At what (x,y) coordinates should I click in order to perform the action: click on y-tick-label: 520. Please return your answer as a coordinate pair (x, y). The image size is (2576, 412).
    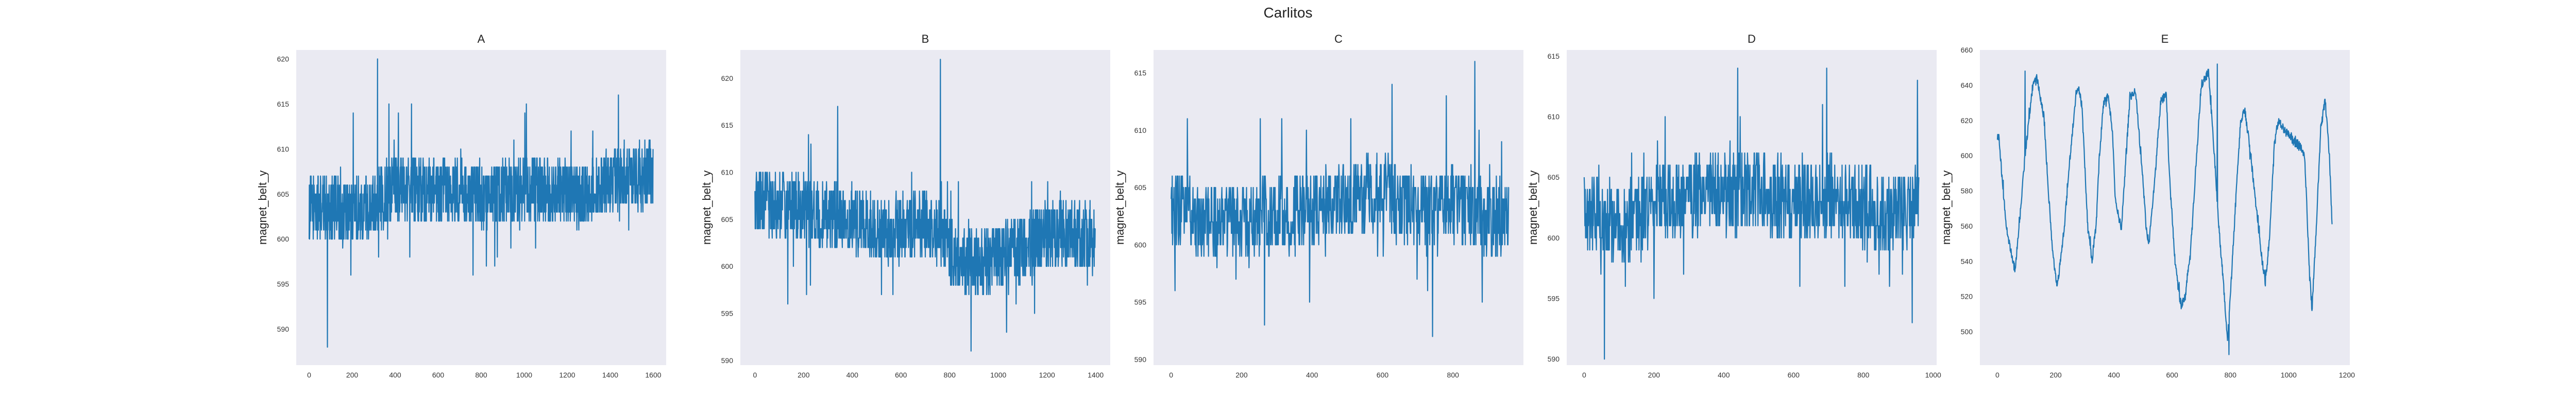
    Looking at the image, I should click on (1967, 297).